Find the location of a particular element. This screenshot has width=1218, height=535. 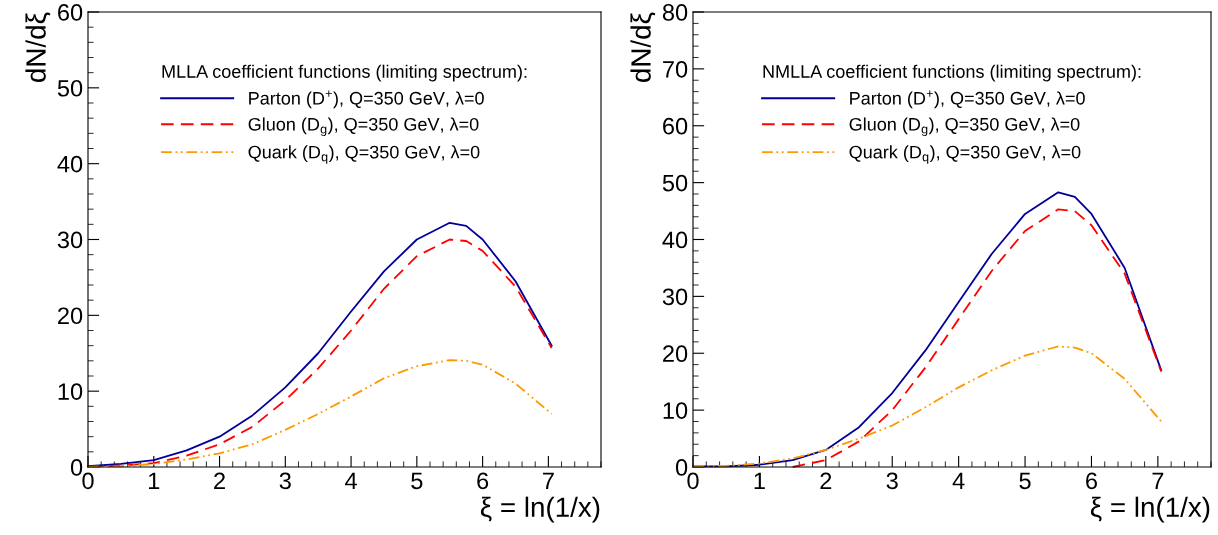

y-tick-label: 70 is located at coordinates (675, 69).